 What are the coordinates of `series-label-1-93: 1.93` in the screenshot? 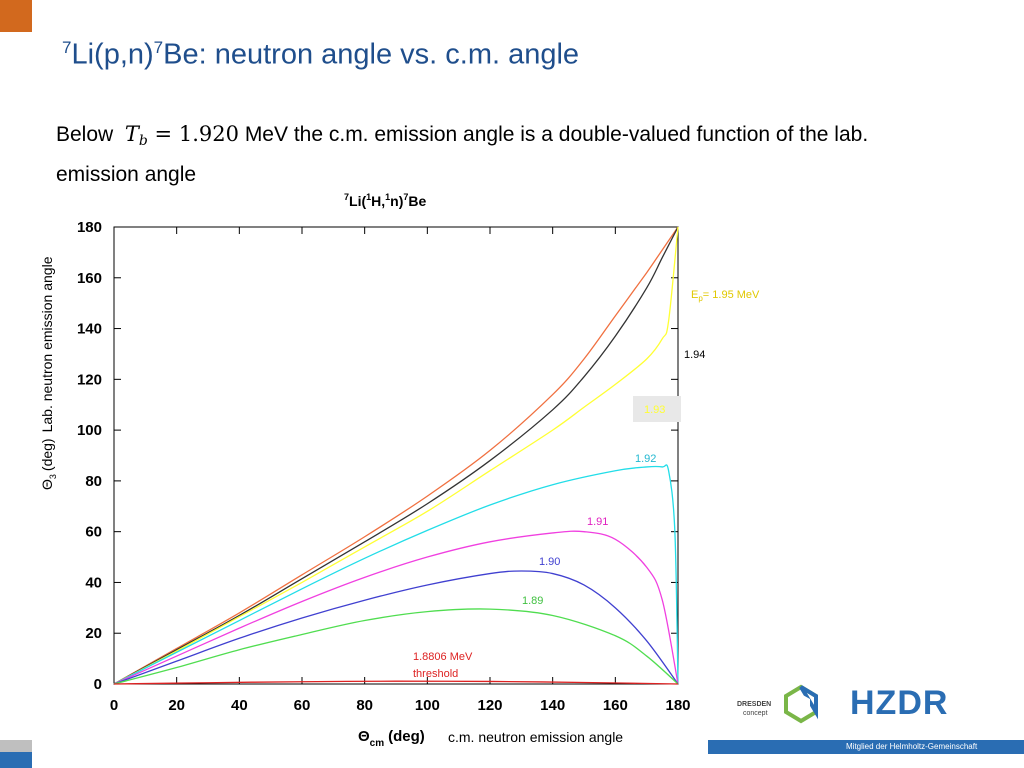 It's located at (654, 410).